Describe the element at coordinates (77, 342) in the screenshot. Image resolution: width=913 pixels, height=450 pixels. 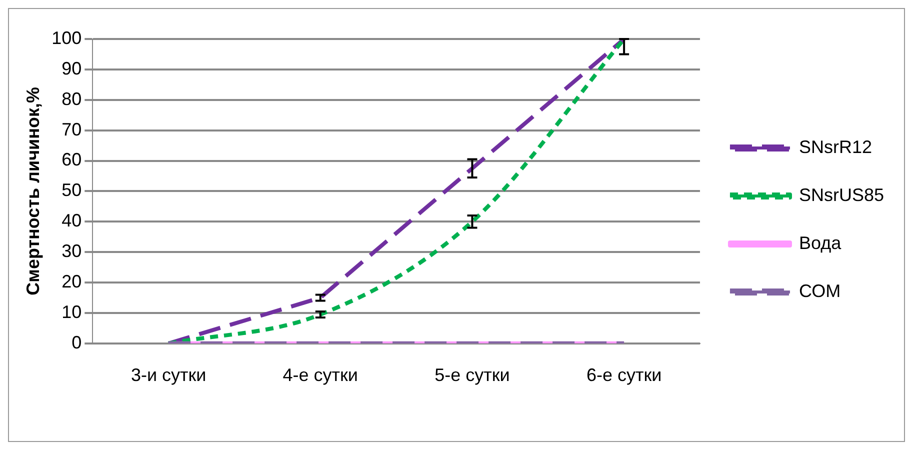
I see `y-tick-label: 0` at that location.